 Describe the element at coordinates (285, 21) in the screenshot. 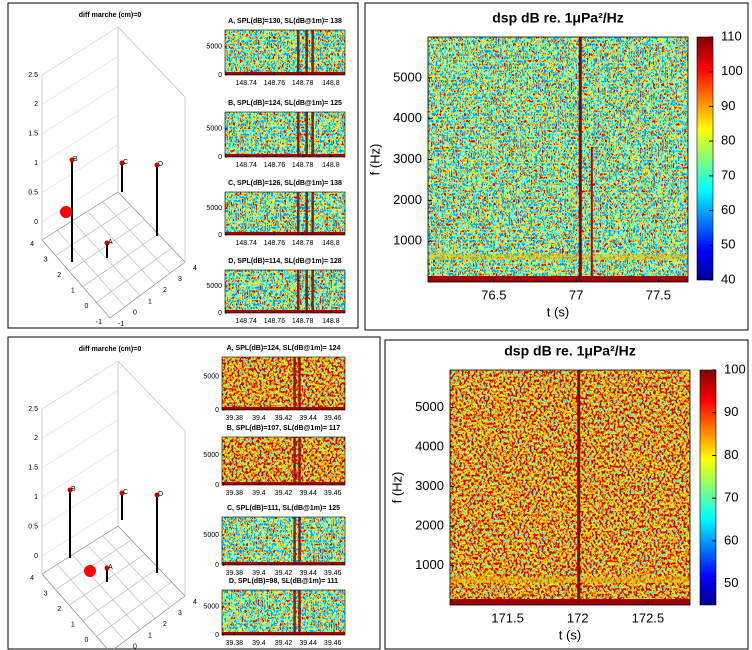

I see `spectrogram-title: A, SPL(dB)=130, SL(dB@1m)= 138` at that location.